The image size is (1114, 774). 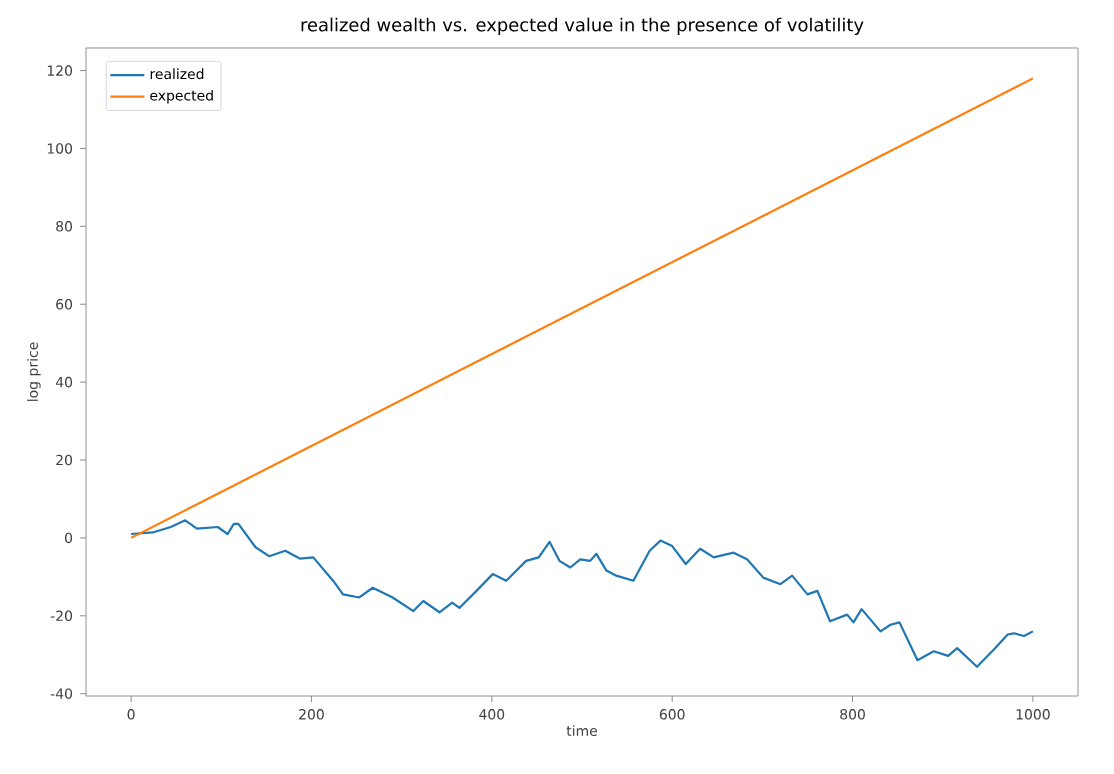 What do you see at coordinates (582, 26) in the screenshot?
I see `chart-title: realized wealth vs. expected value in the presence of volatility` at bounding box center [582, 26].